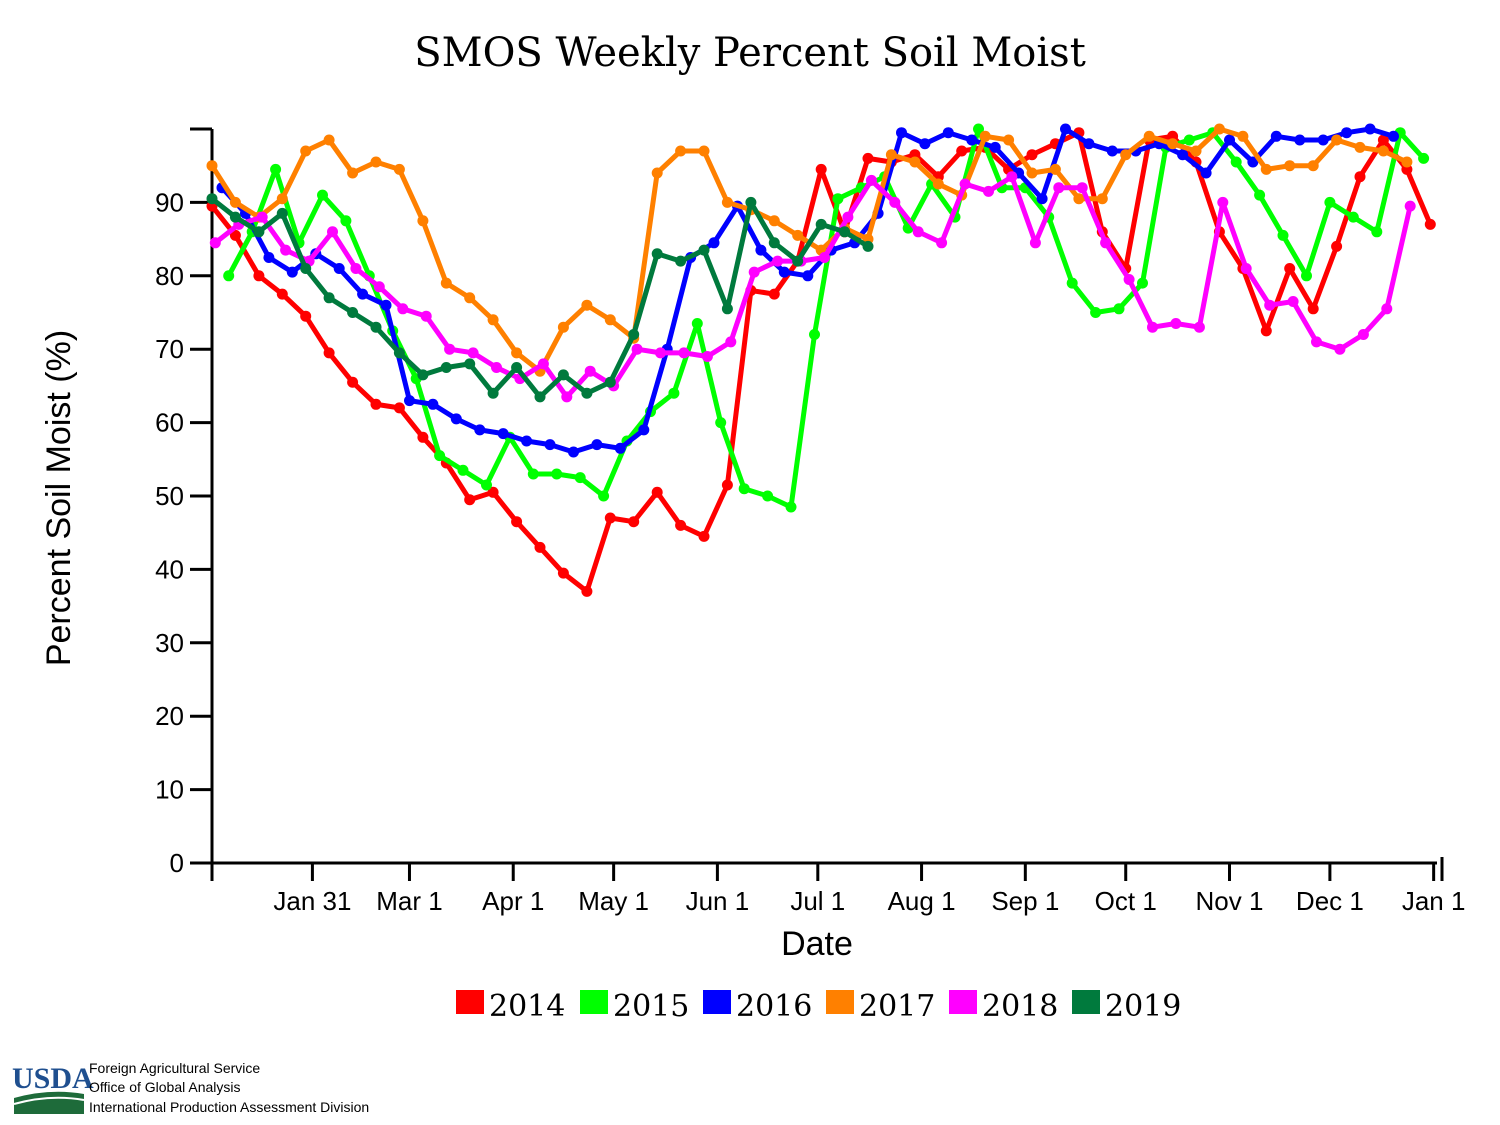  What do you see at coordinates (53, 1078) in the screenshot?
I see `usda-wordmark: USDA` at bounding box center [53, 1078].